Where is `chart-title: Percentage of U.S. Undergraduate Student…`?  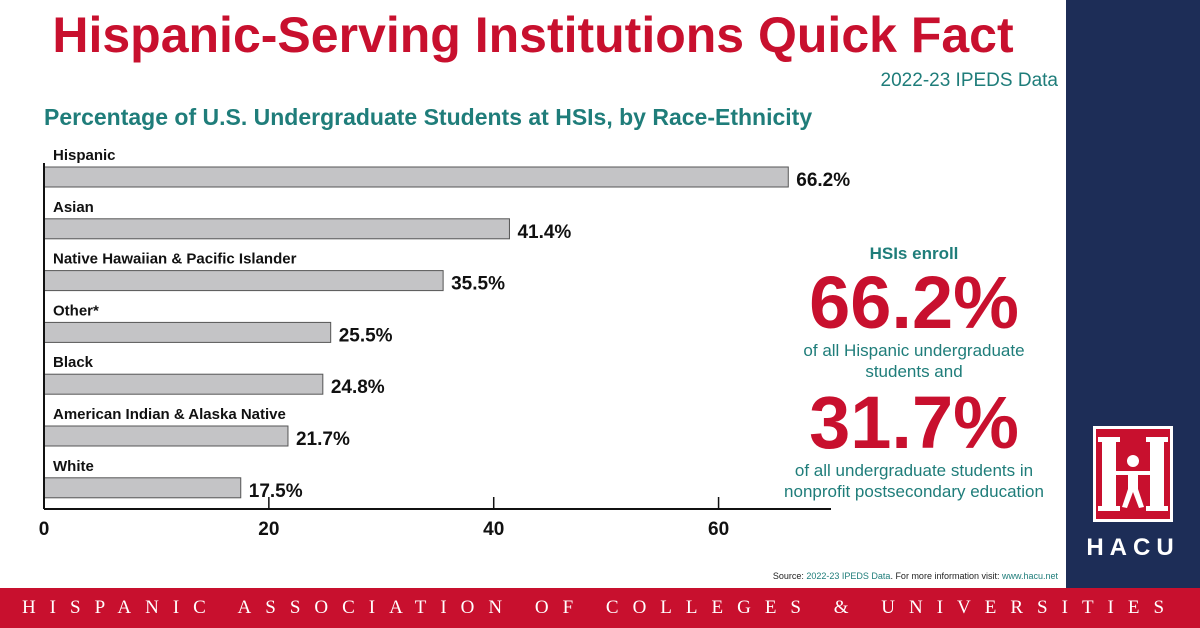
chart-title: Percentage of U.S. Undergraduate Student… is located at coordinates (428, 117).